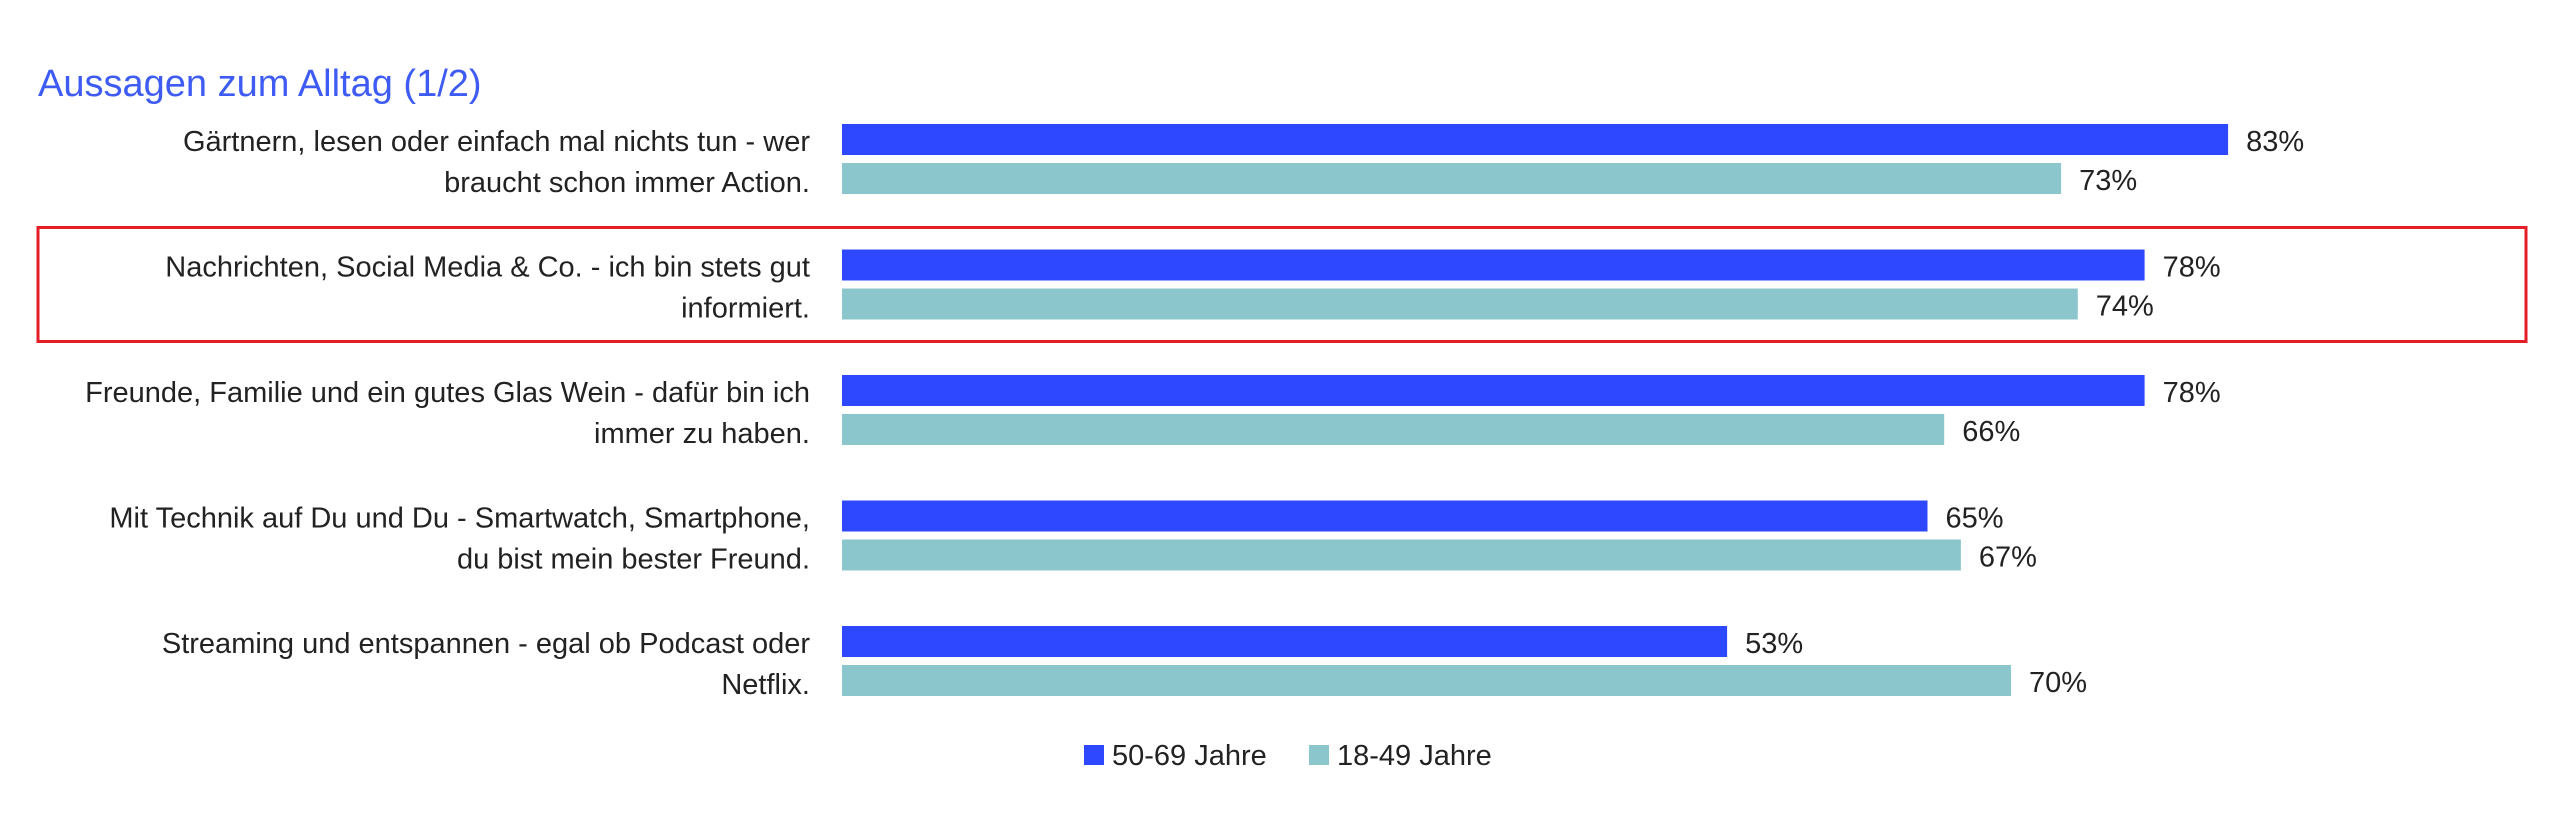 The height and width of the screenshot is (828, 2560). I want to click on value-label: 73%, so click(2108, 181).